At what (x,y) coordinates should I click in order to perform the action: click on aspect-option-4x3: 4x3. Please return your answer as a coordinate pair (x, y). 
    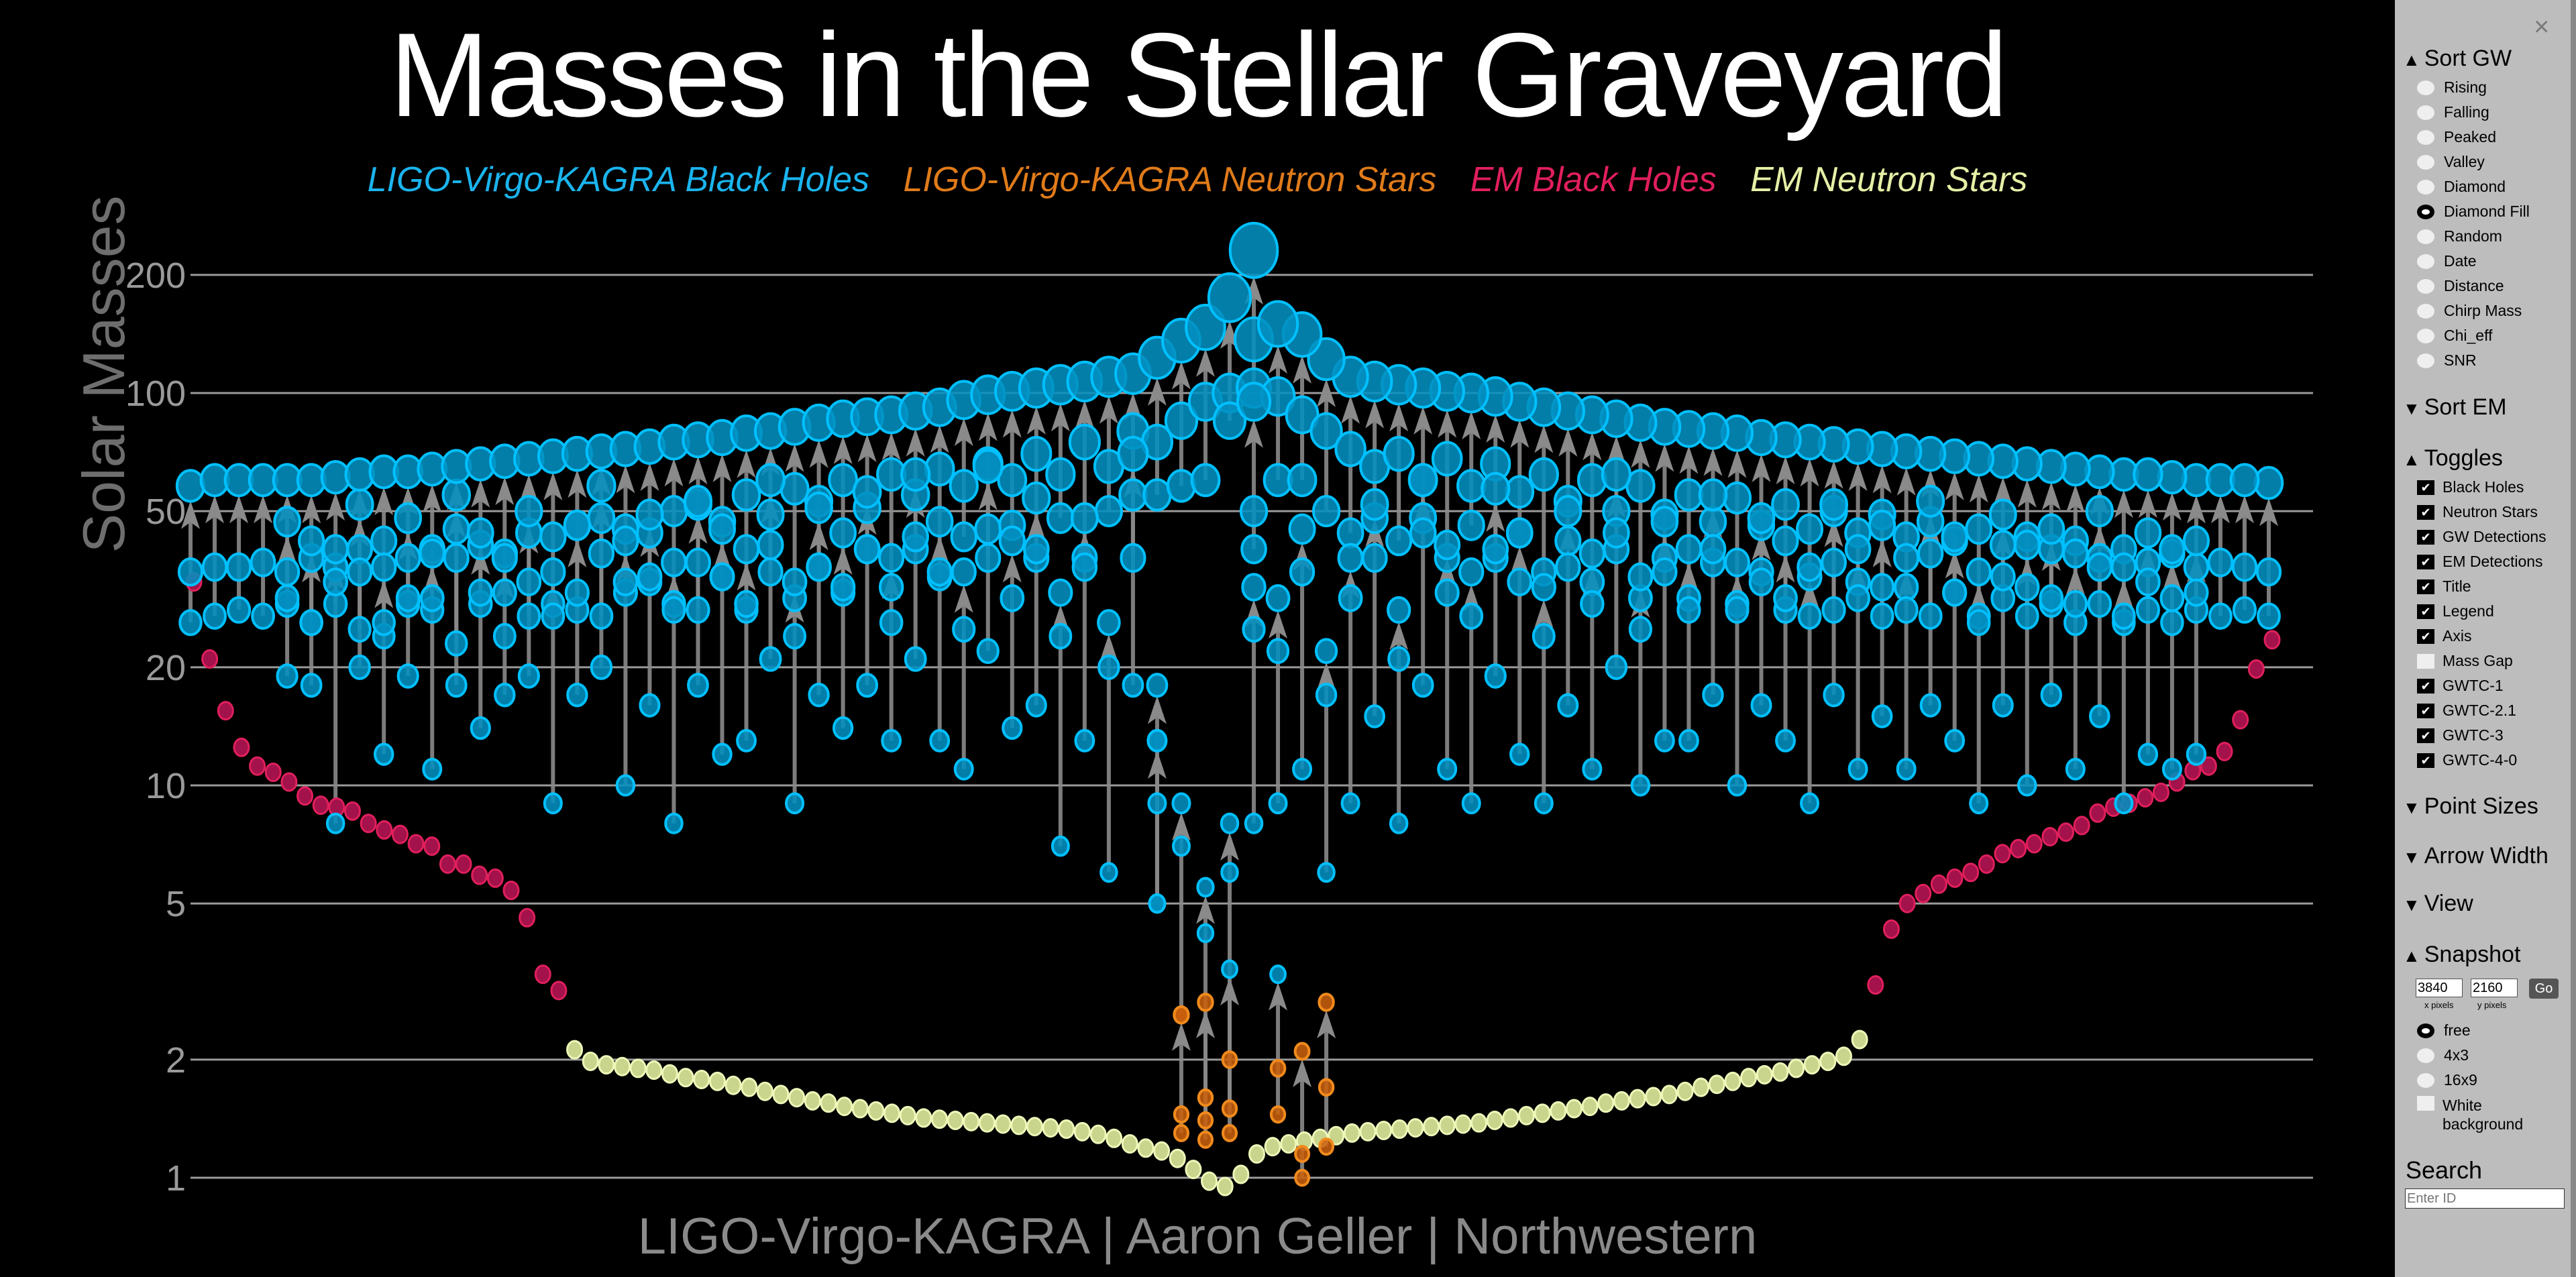
    Looking at the image, I should click on (2443, 1055).